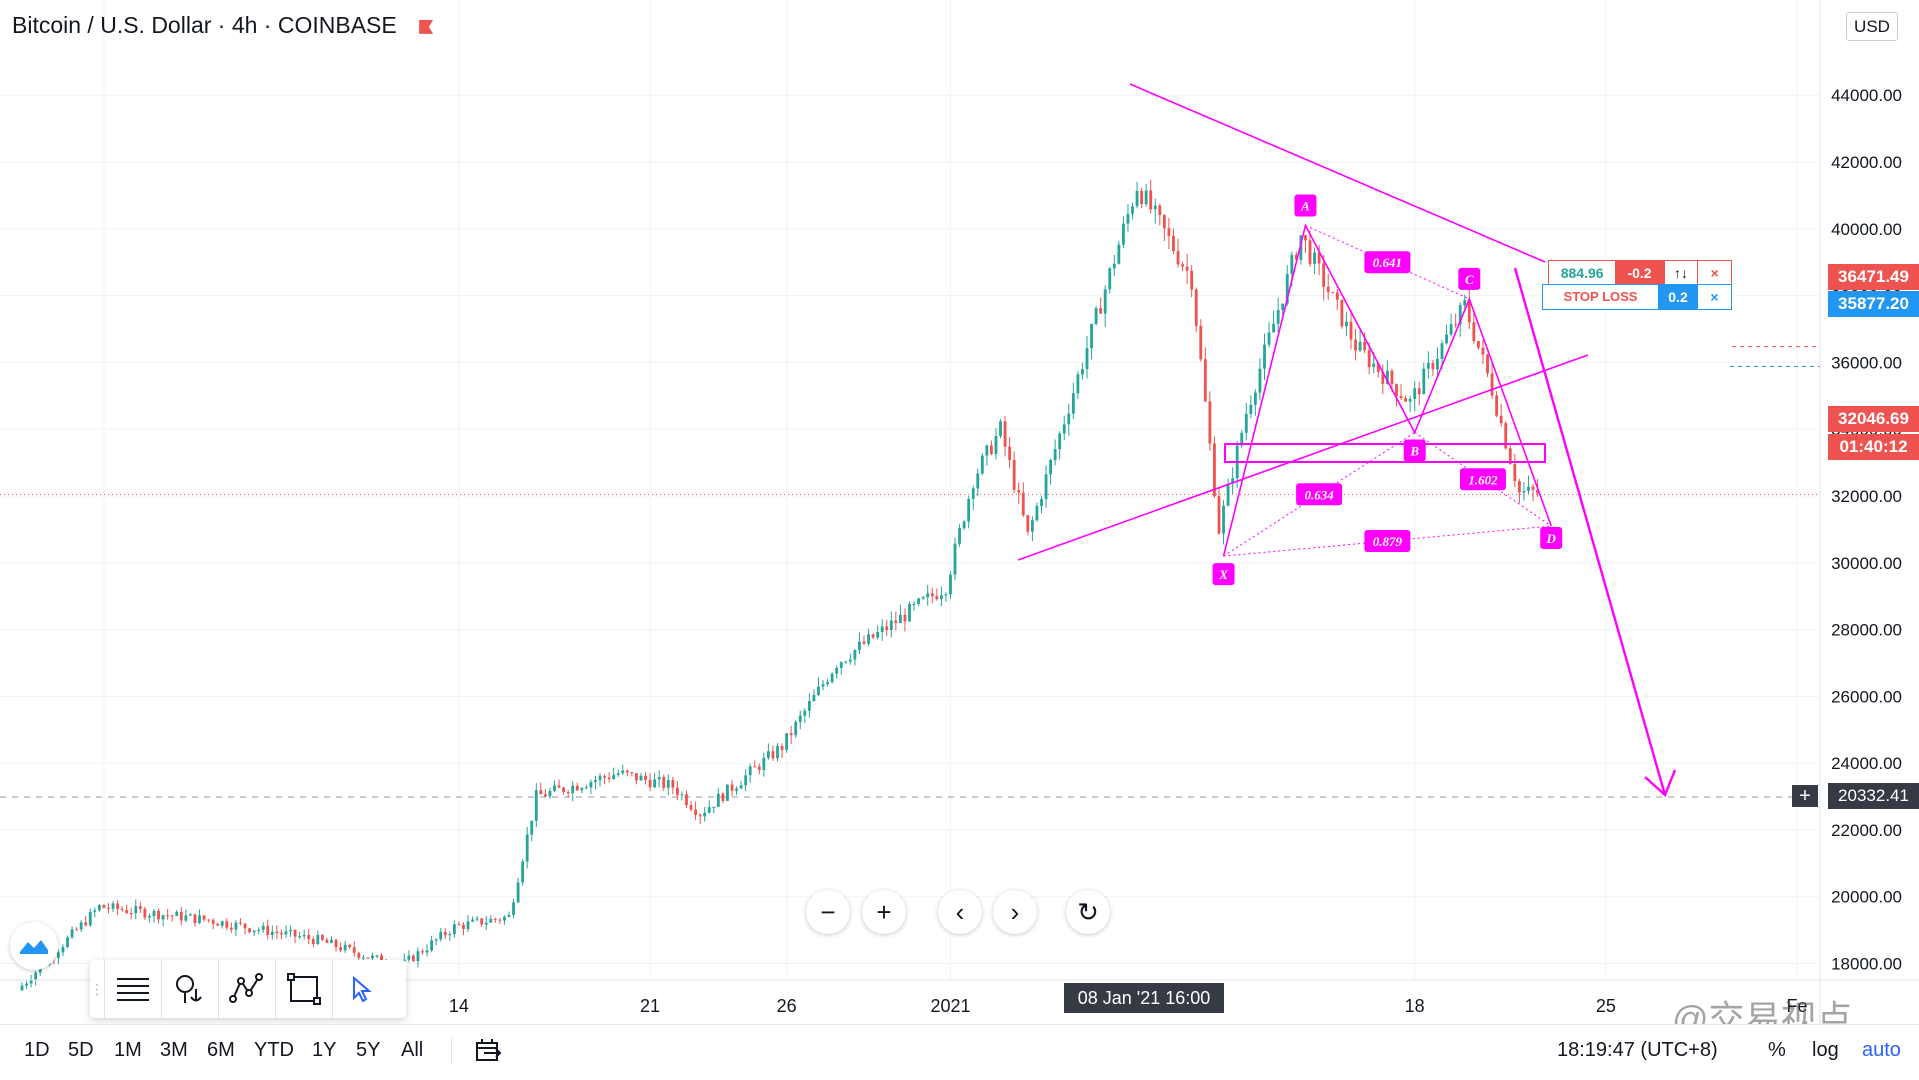  Describe the element at coordinates (81, 1050) in the screenshot. I see `range-5d: 5D` at that location.